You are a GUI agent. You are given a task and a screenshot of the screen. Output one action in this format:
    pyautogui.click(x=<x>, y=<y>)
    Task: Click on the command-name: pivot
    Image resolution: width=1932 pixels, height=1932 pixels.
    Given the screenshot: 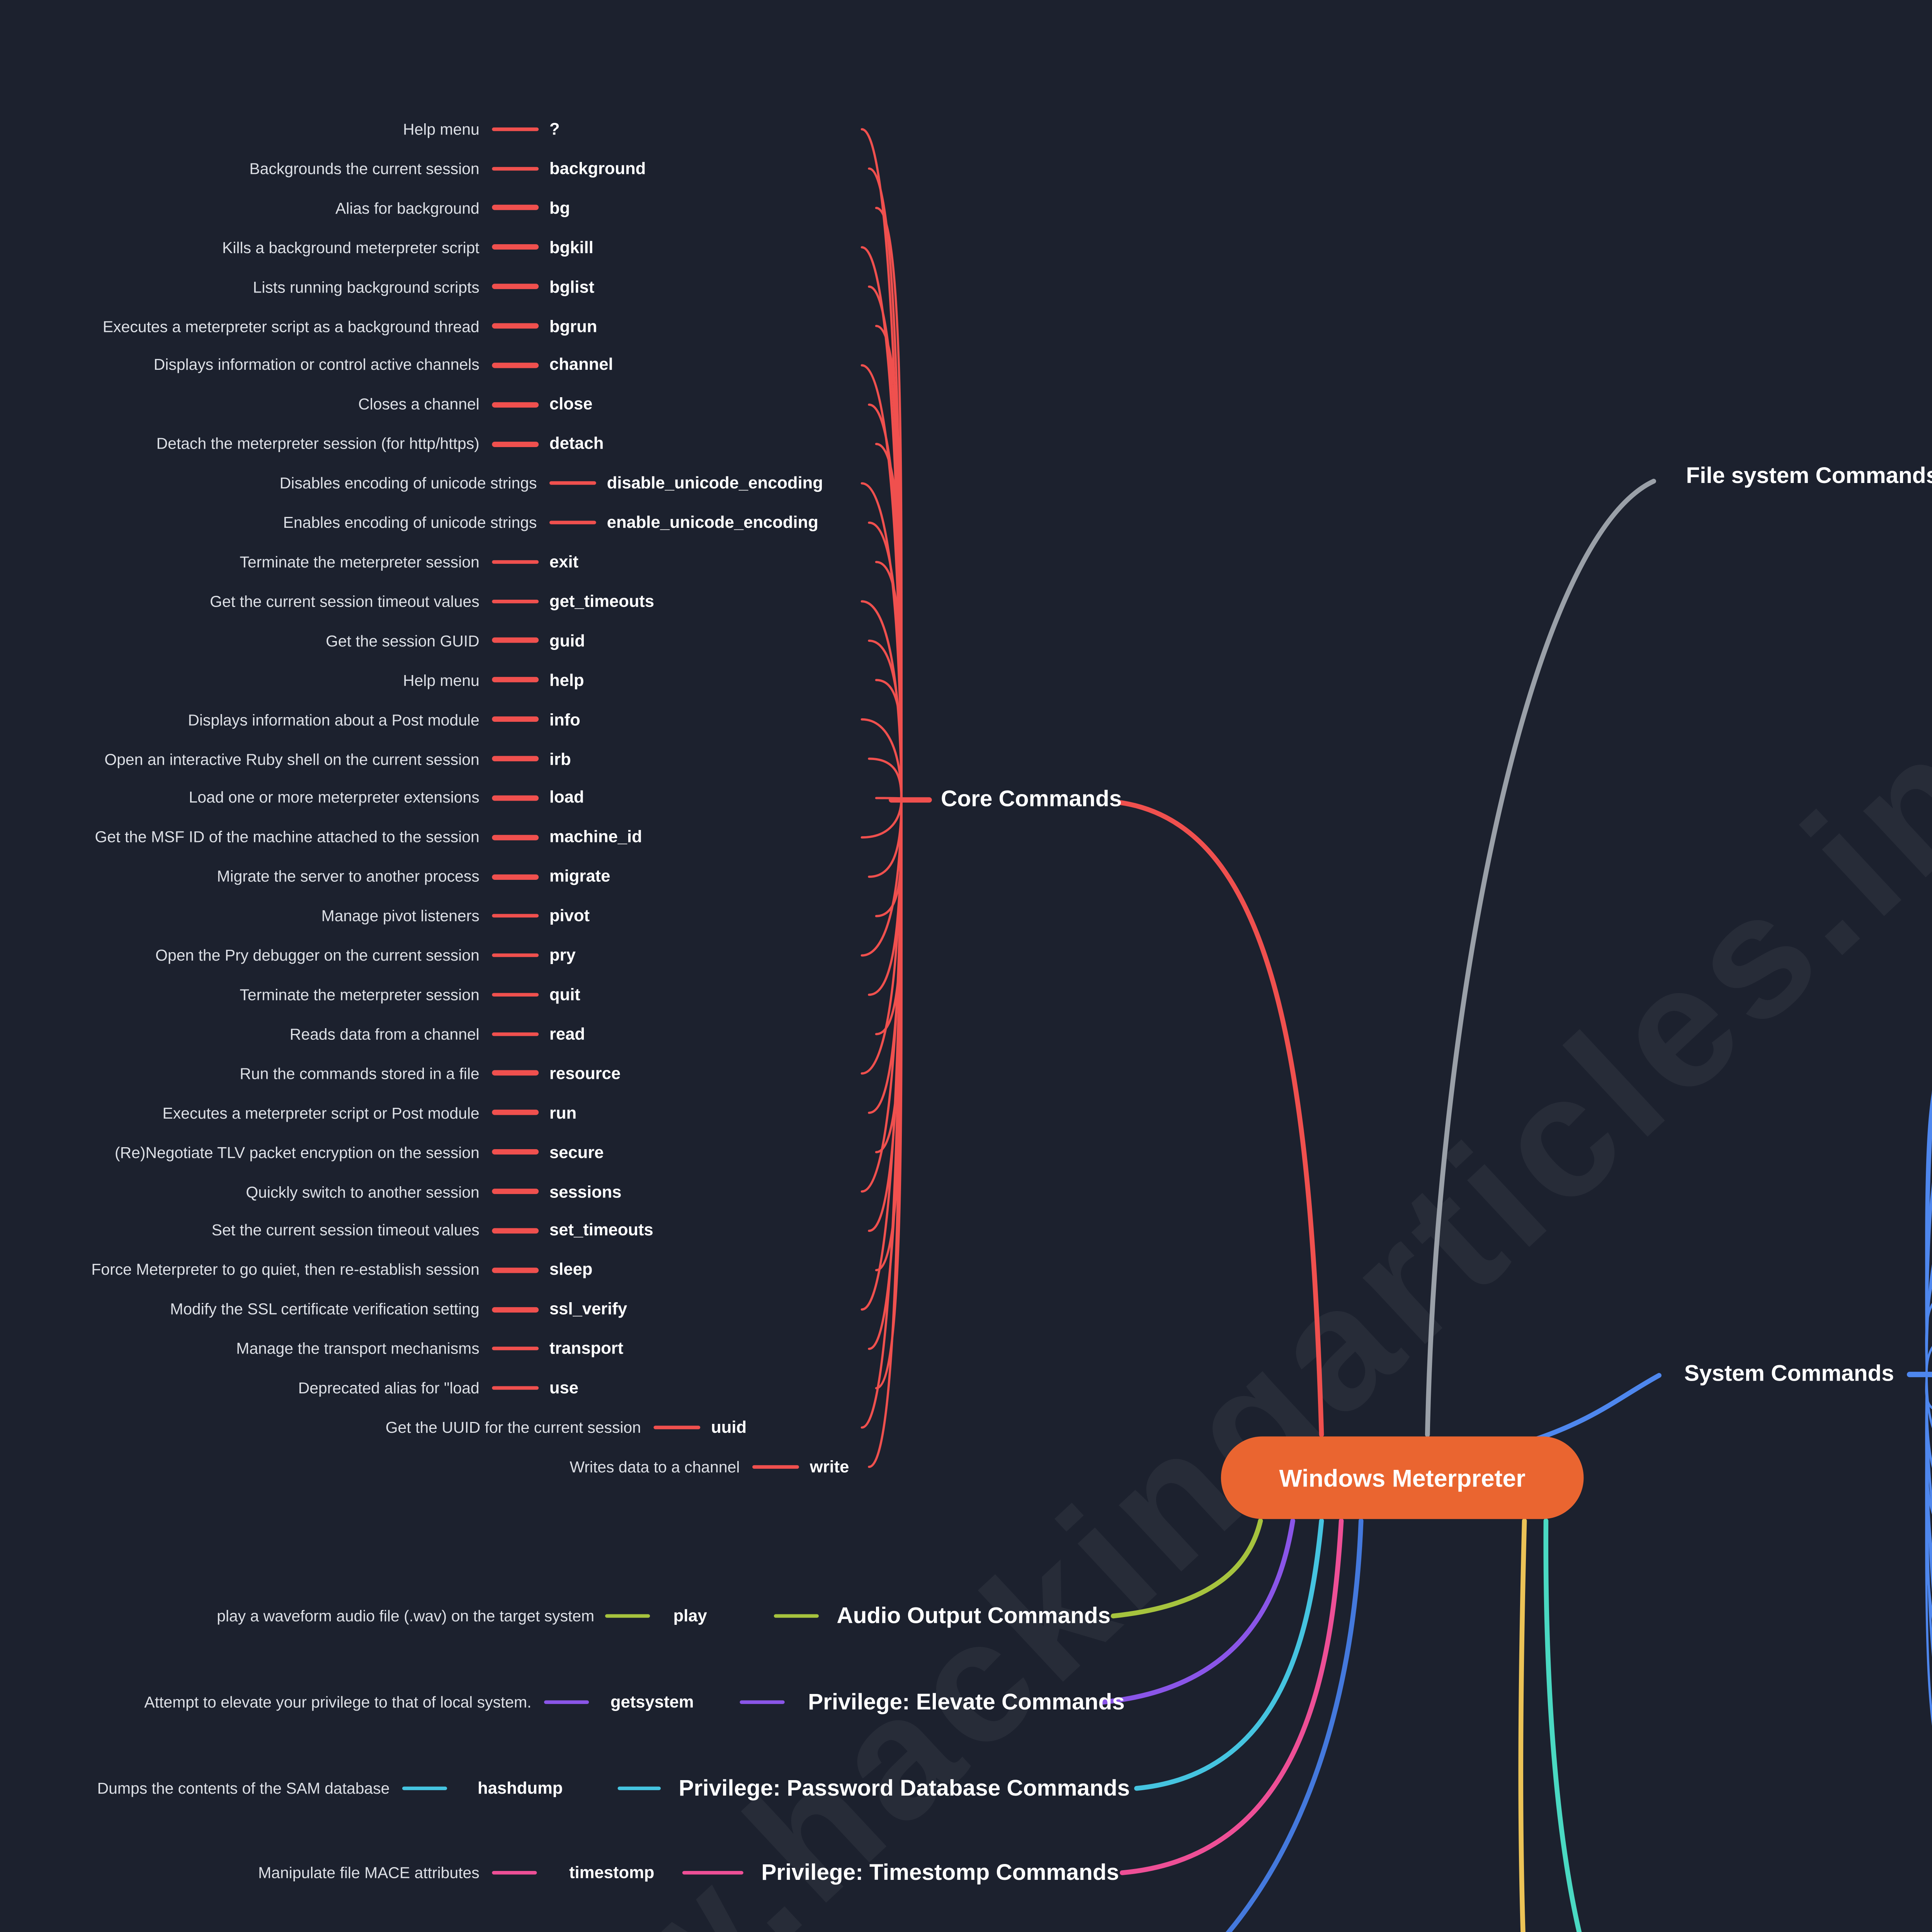 What is the action you would take?
    pyautogui.click(x=570, y=915)
    